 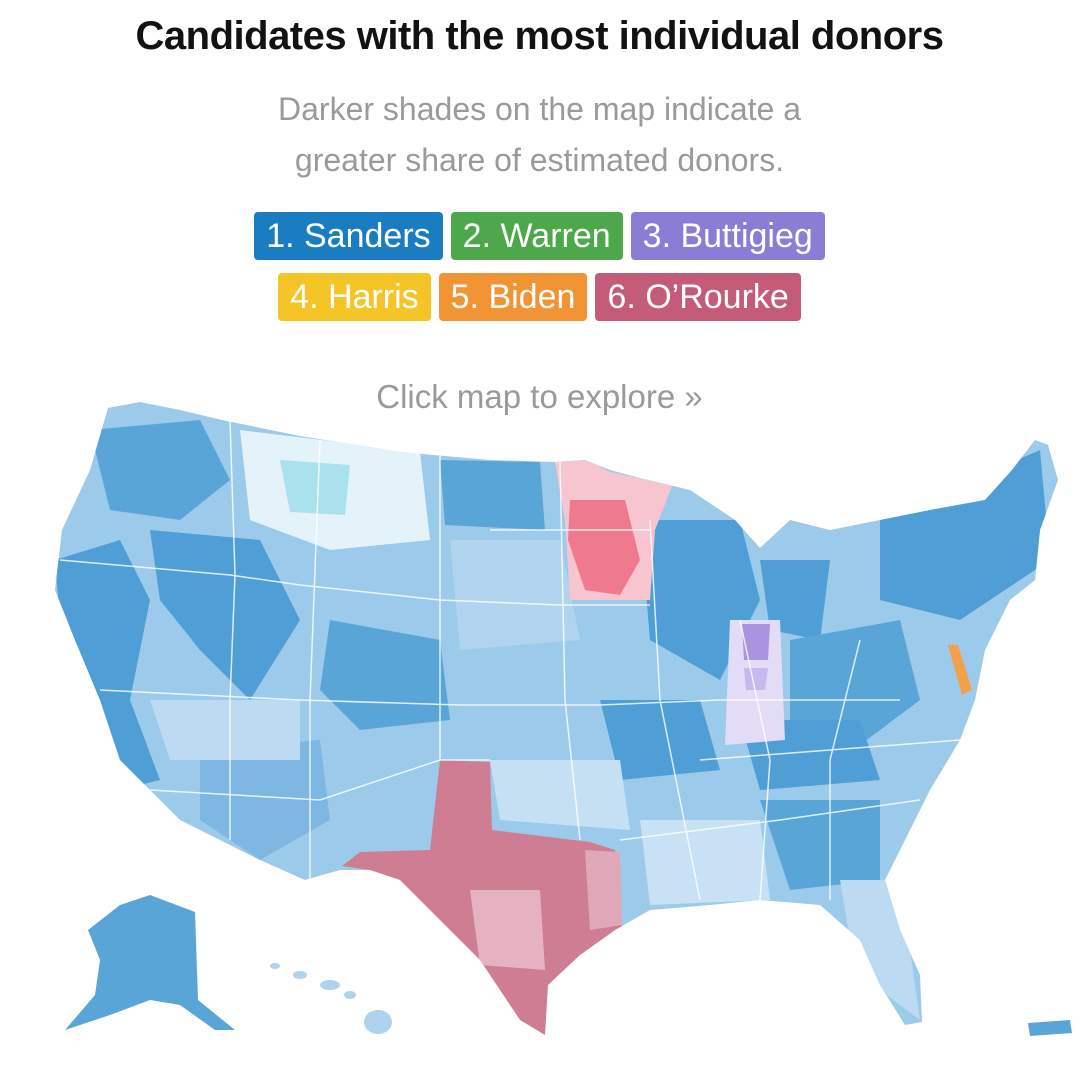 I want to click on legend-harris: 4. Harris, so click(x=354, y=297).